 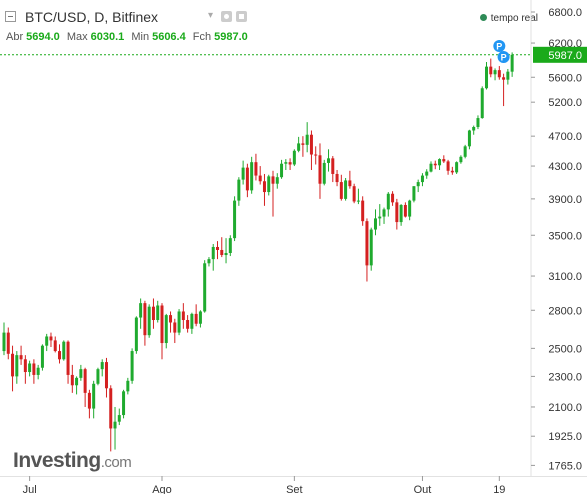 What do you see at coordinates (565, 167) in the screenshot?
I see `y-tick-label: 4300.0` at bounding box center [565, 167].